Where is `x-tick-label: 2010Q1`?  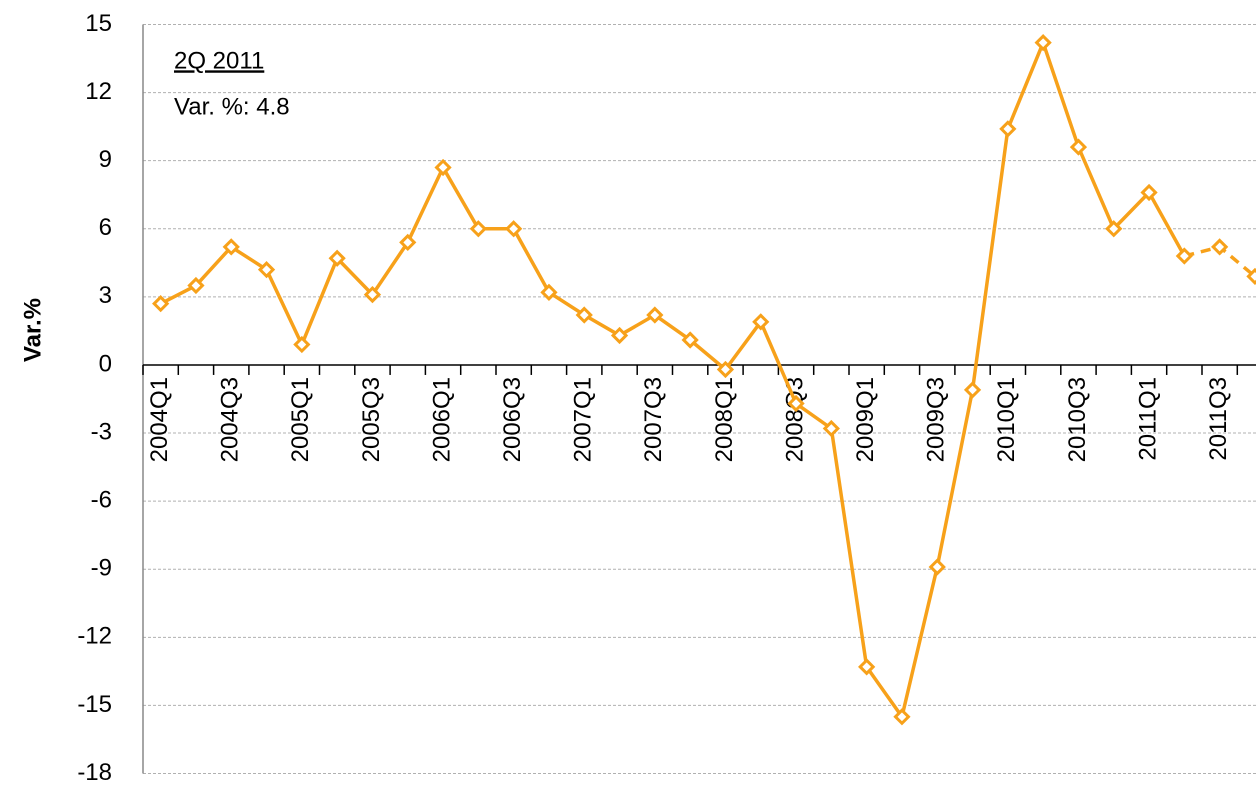
x-tick-label: 2010Q1 is located at coordinates (1006, 419).